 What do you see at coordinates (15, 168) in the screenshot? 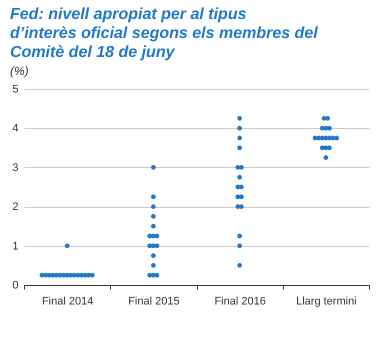
I see `y-tick-label: 3` at bounding box center [15, 168].